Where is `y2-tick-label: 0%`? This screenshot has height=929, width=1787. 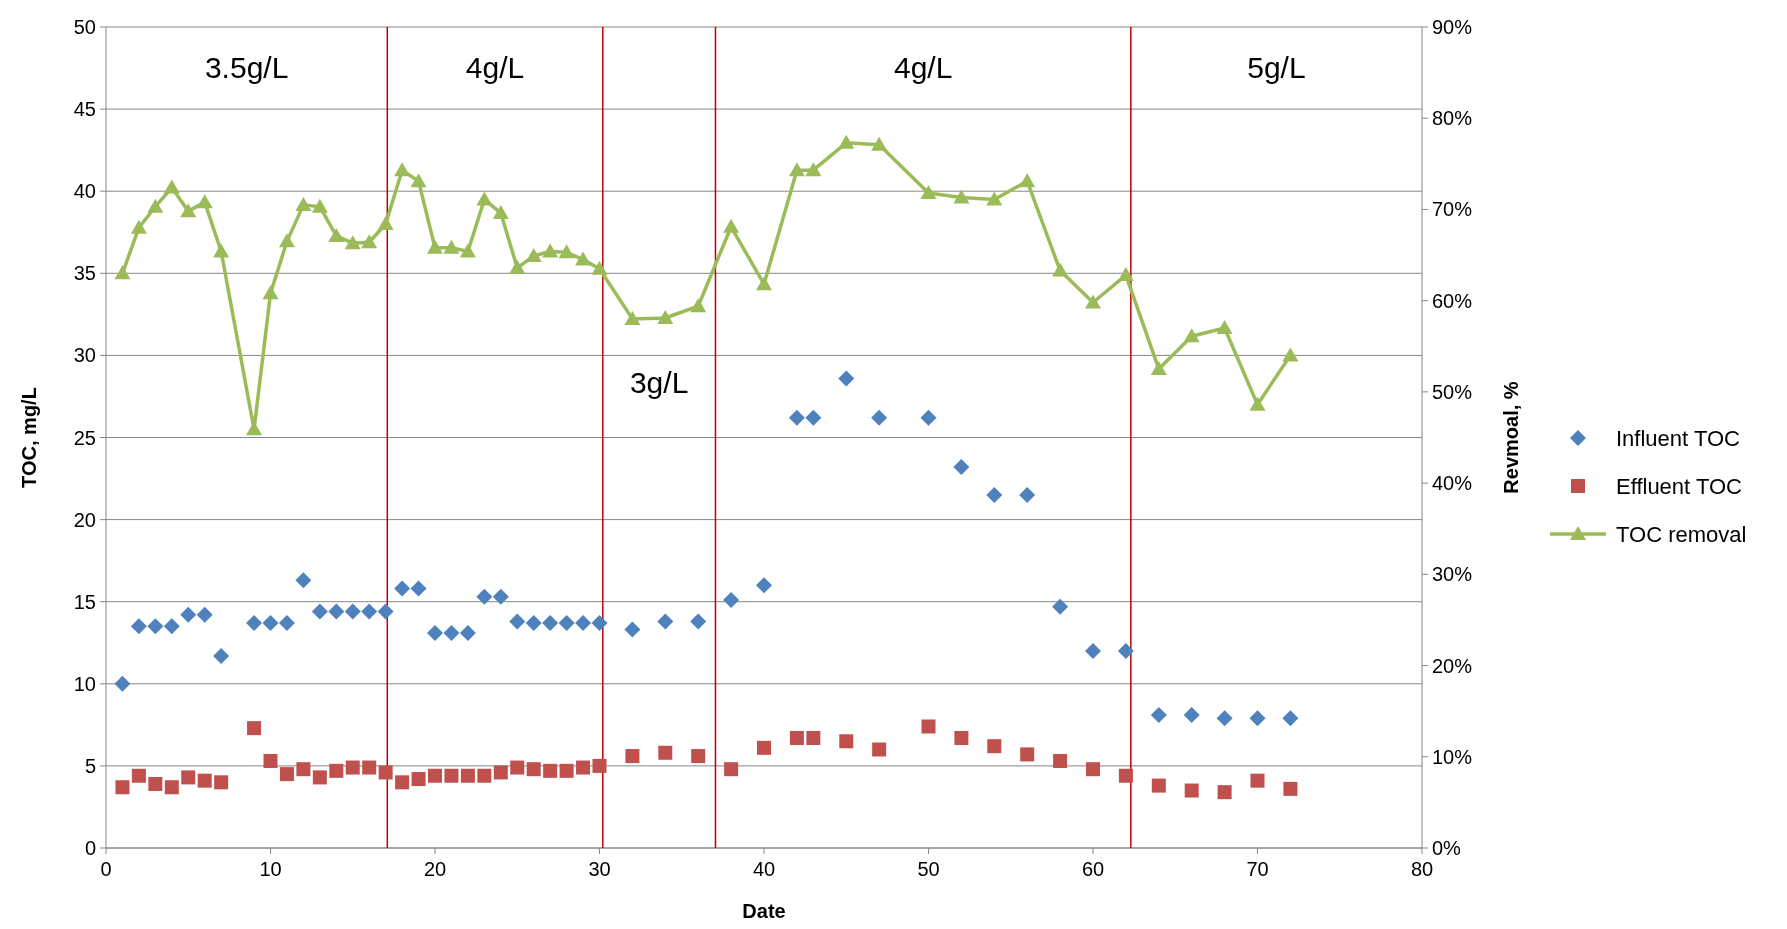
y2-tick-label: 0% is located at coordinates (1447, 848).